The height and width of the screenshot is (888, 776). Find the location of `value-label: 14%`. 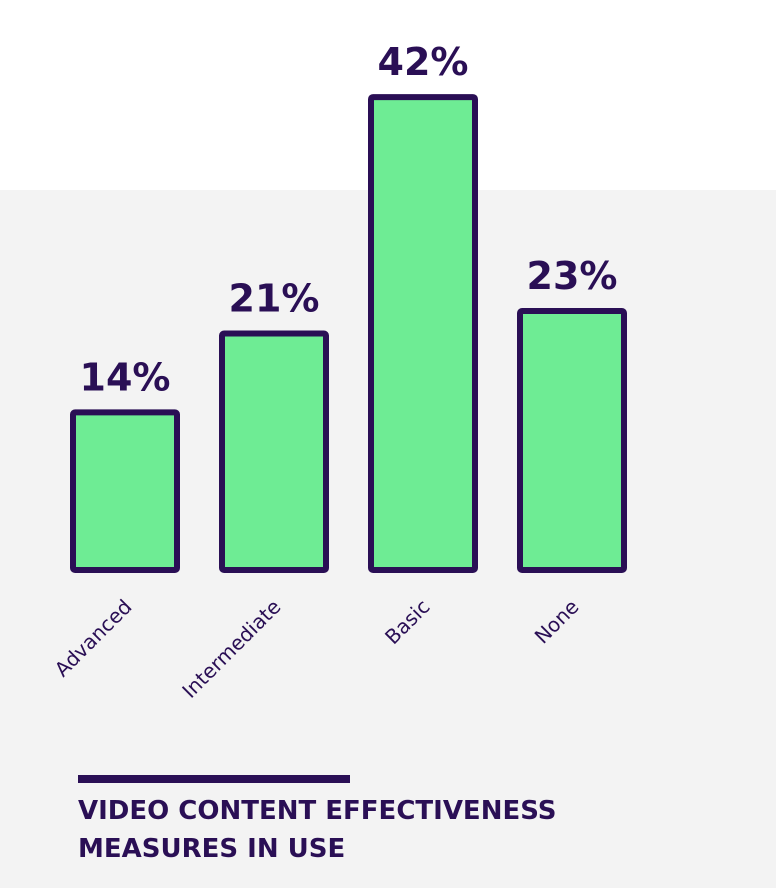

value-label: 14% is located at coordinates (125, 377).